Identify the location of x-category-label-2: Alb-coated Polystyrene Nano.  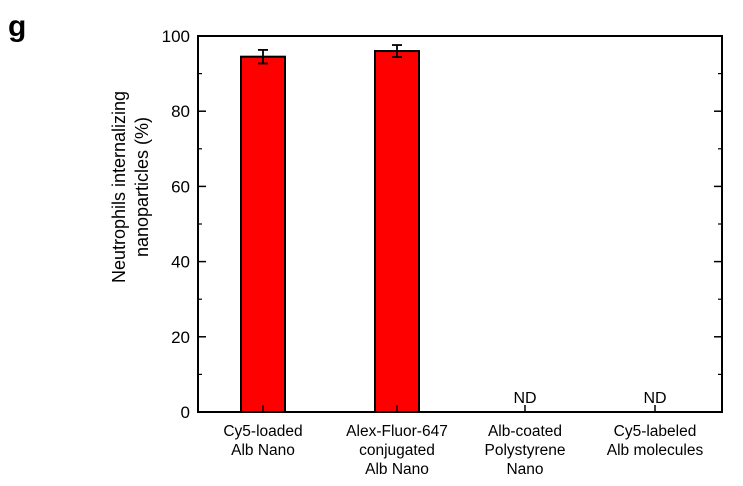
(525, 450).